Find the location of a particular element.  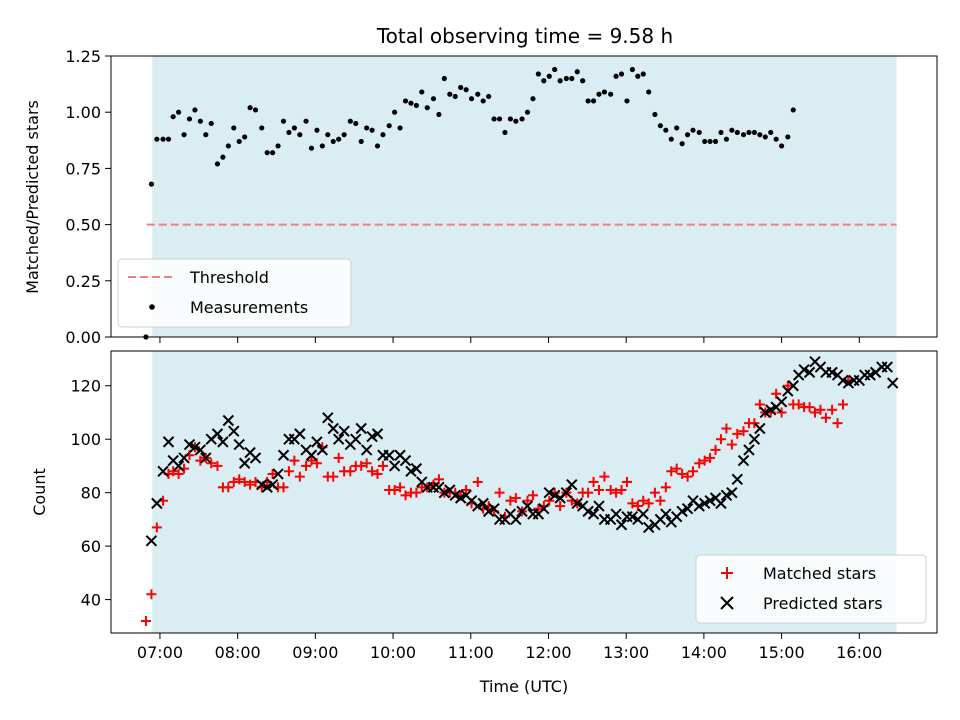

x-tick-label: 10:00 is located at coordinates (393, 652).